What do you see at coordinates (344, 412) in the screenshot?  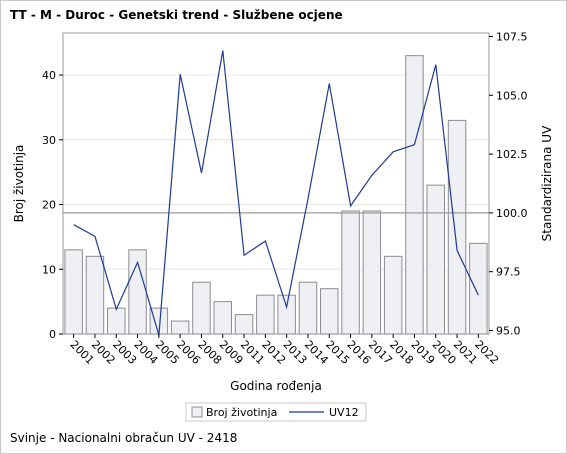 I see `legend-label-line: UV12` at bounding box center [344, 412].